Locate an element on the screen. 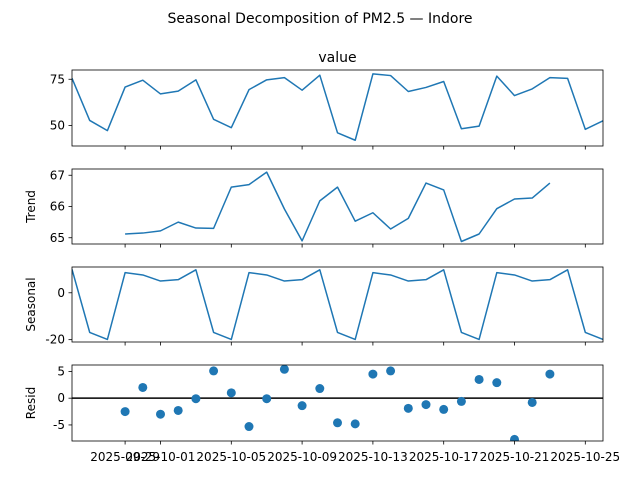 Image resolution: width=640 pixels, height=480 pixels. x-tick-label: 2025-10-05 is located at coordinates (231, 457).